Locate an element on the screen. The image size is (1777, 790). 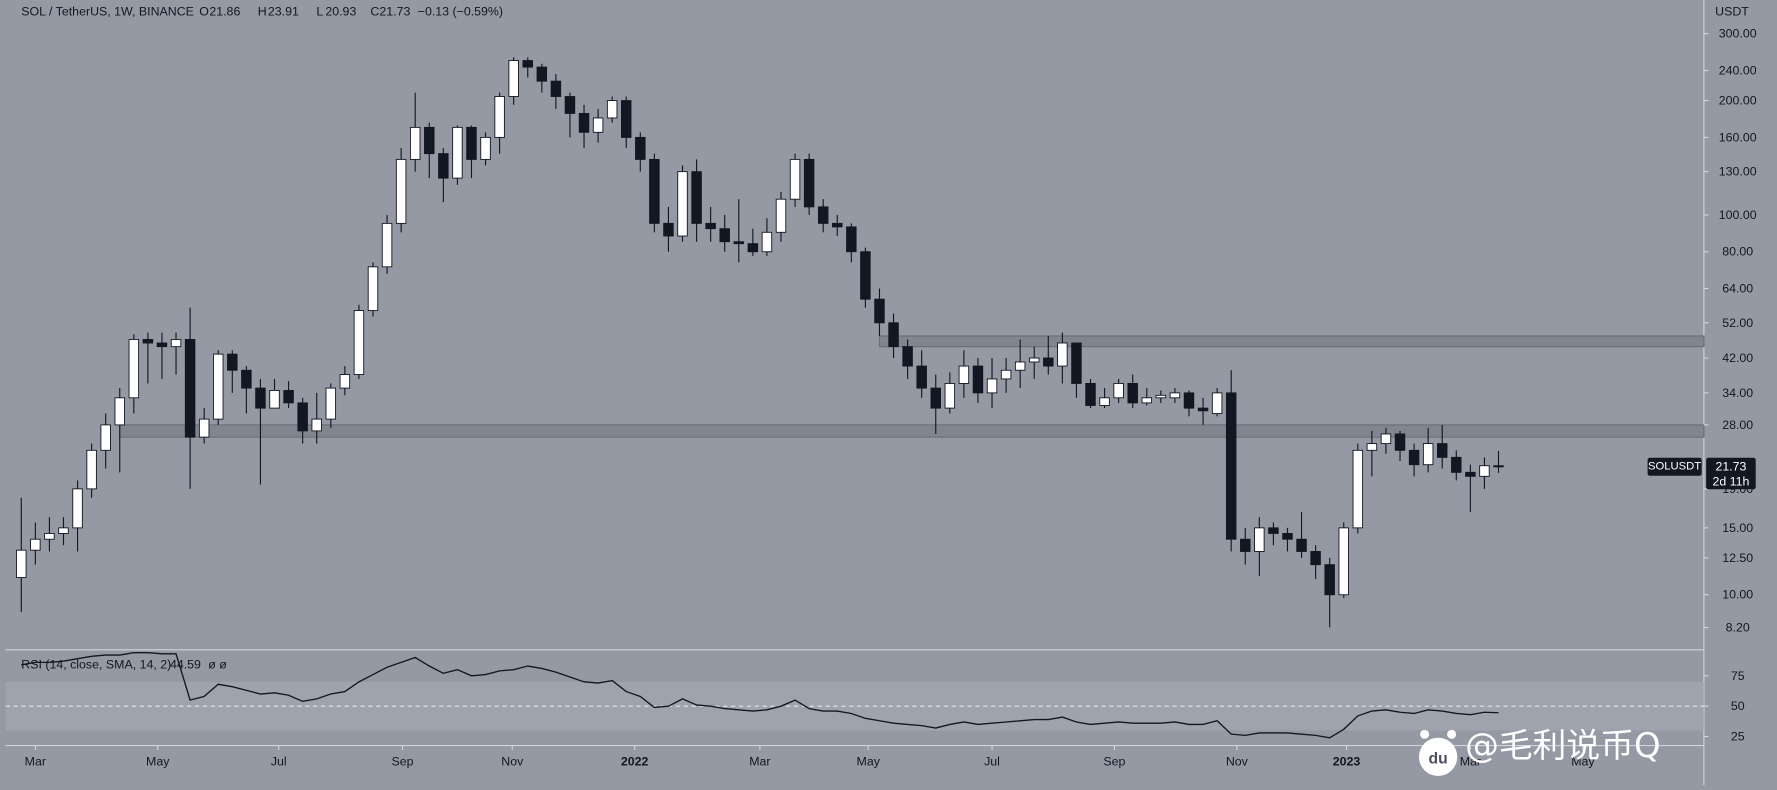
y-tick-label: 240.00 is located at coordinates (1738, 71).